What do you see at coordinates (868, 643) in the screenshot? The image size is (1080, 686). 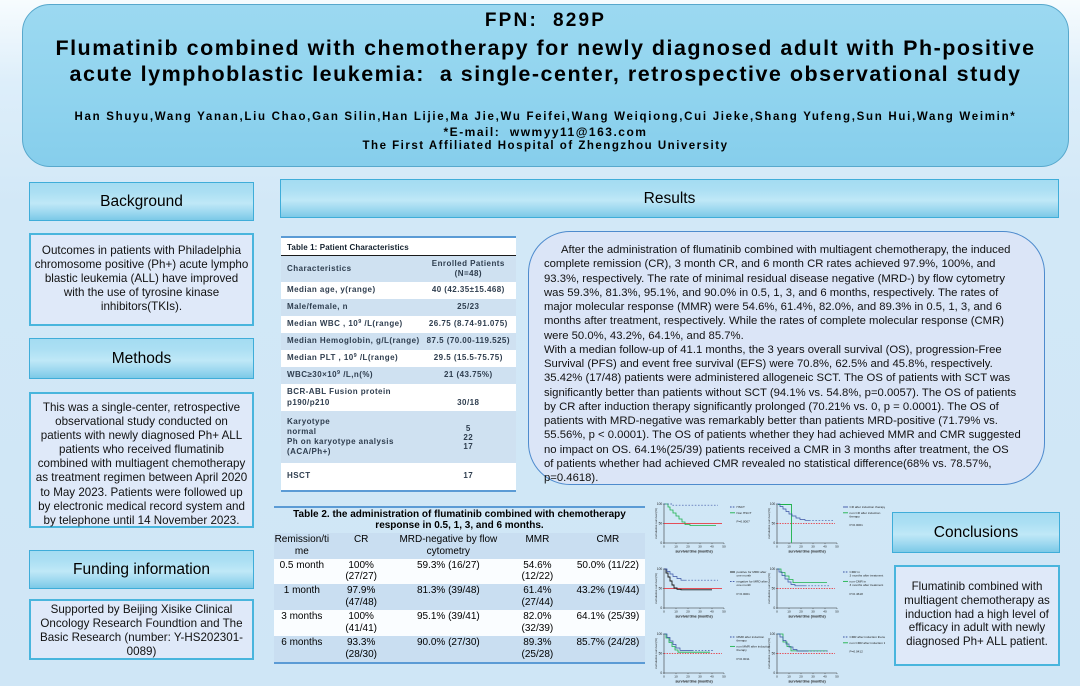 I see `svg-text:non CMR after induction therap: non CMR after induction therapy` at bounding box center [868, 643].